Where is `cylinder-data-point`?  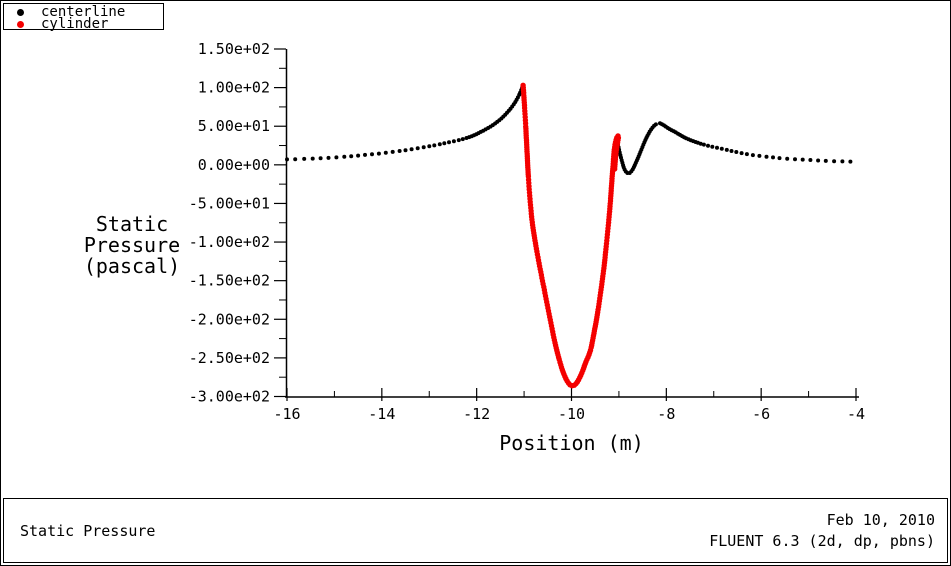
cylinder-data-point is located at coordinates (615, 169).